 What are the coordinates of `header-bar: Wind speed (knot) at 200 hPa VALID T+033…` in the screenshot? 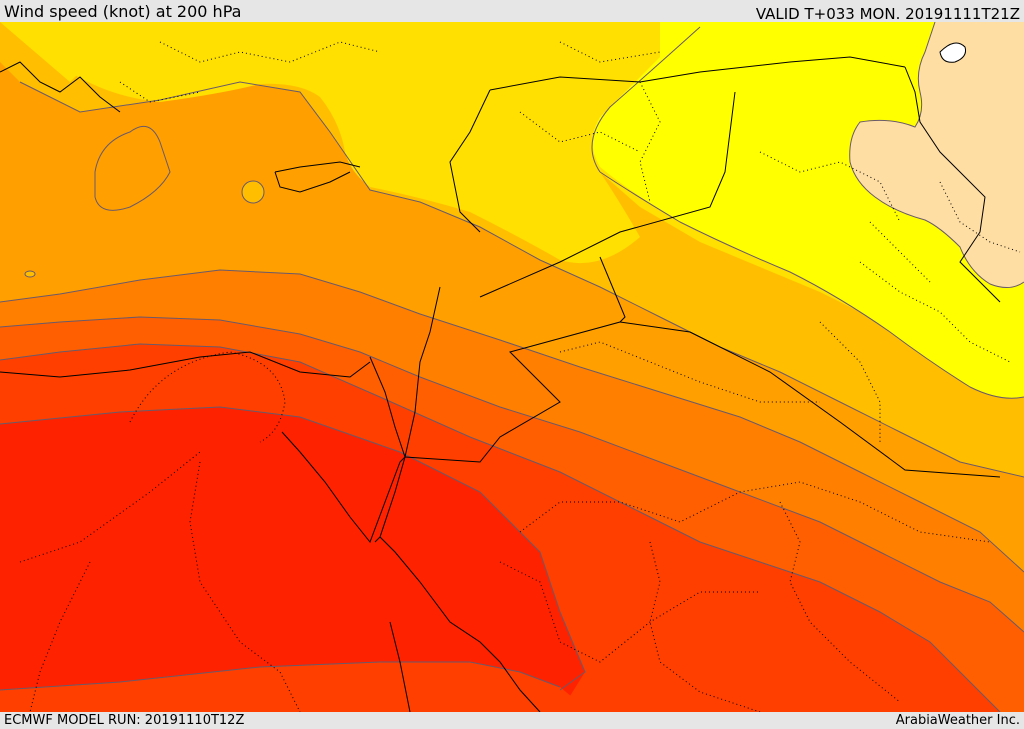 It's located at (512, 11).